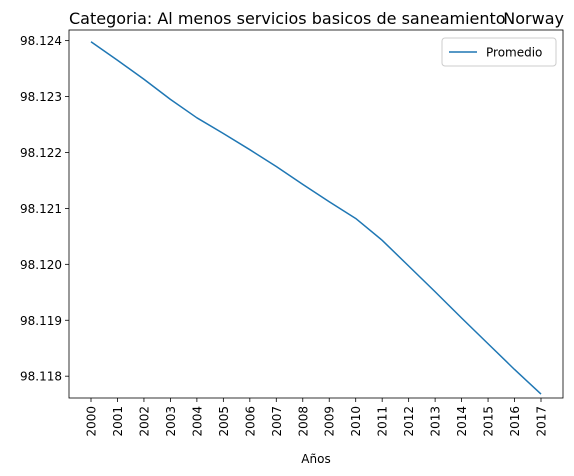 This screenshot has width=574, height=476. Describe the element at coordinates (250, 421) in the screenshot. I see `x-tick-label: 2006` at that location.